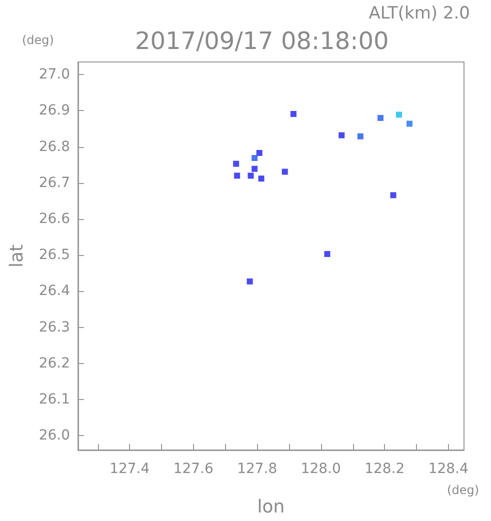  What do you see at coordinates (54, 146) in the screenshot?
I see `y-tick-label: 26.8` at bounding box center [54, 146].